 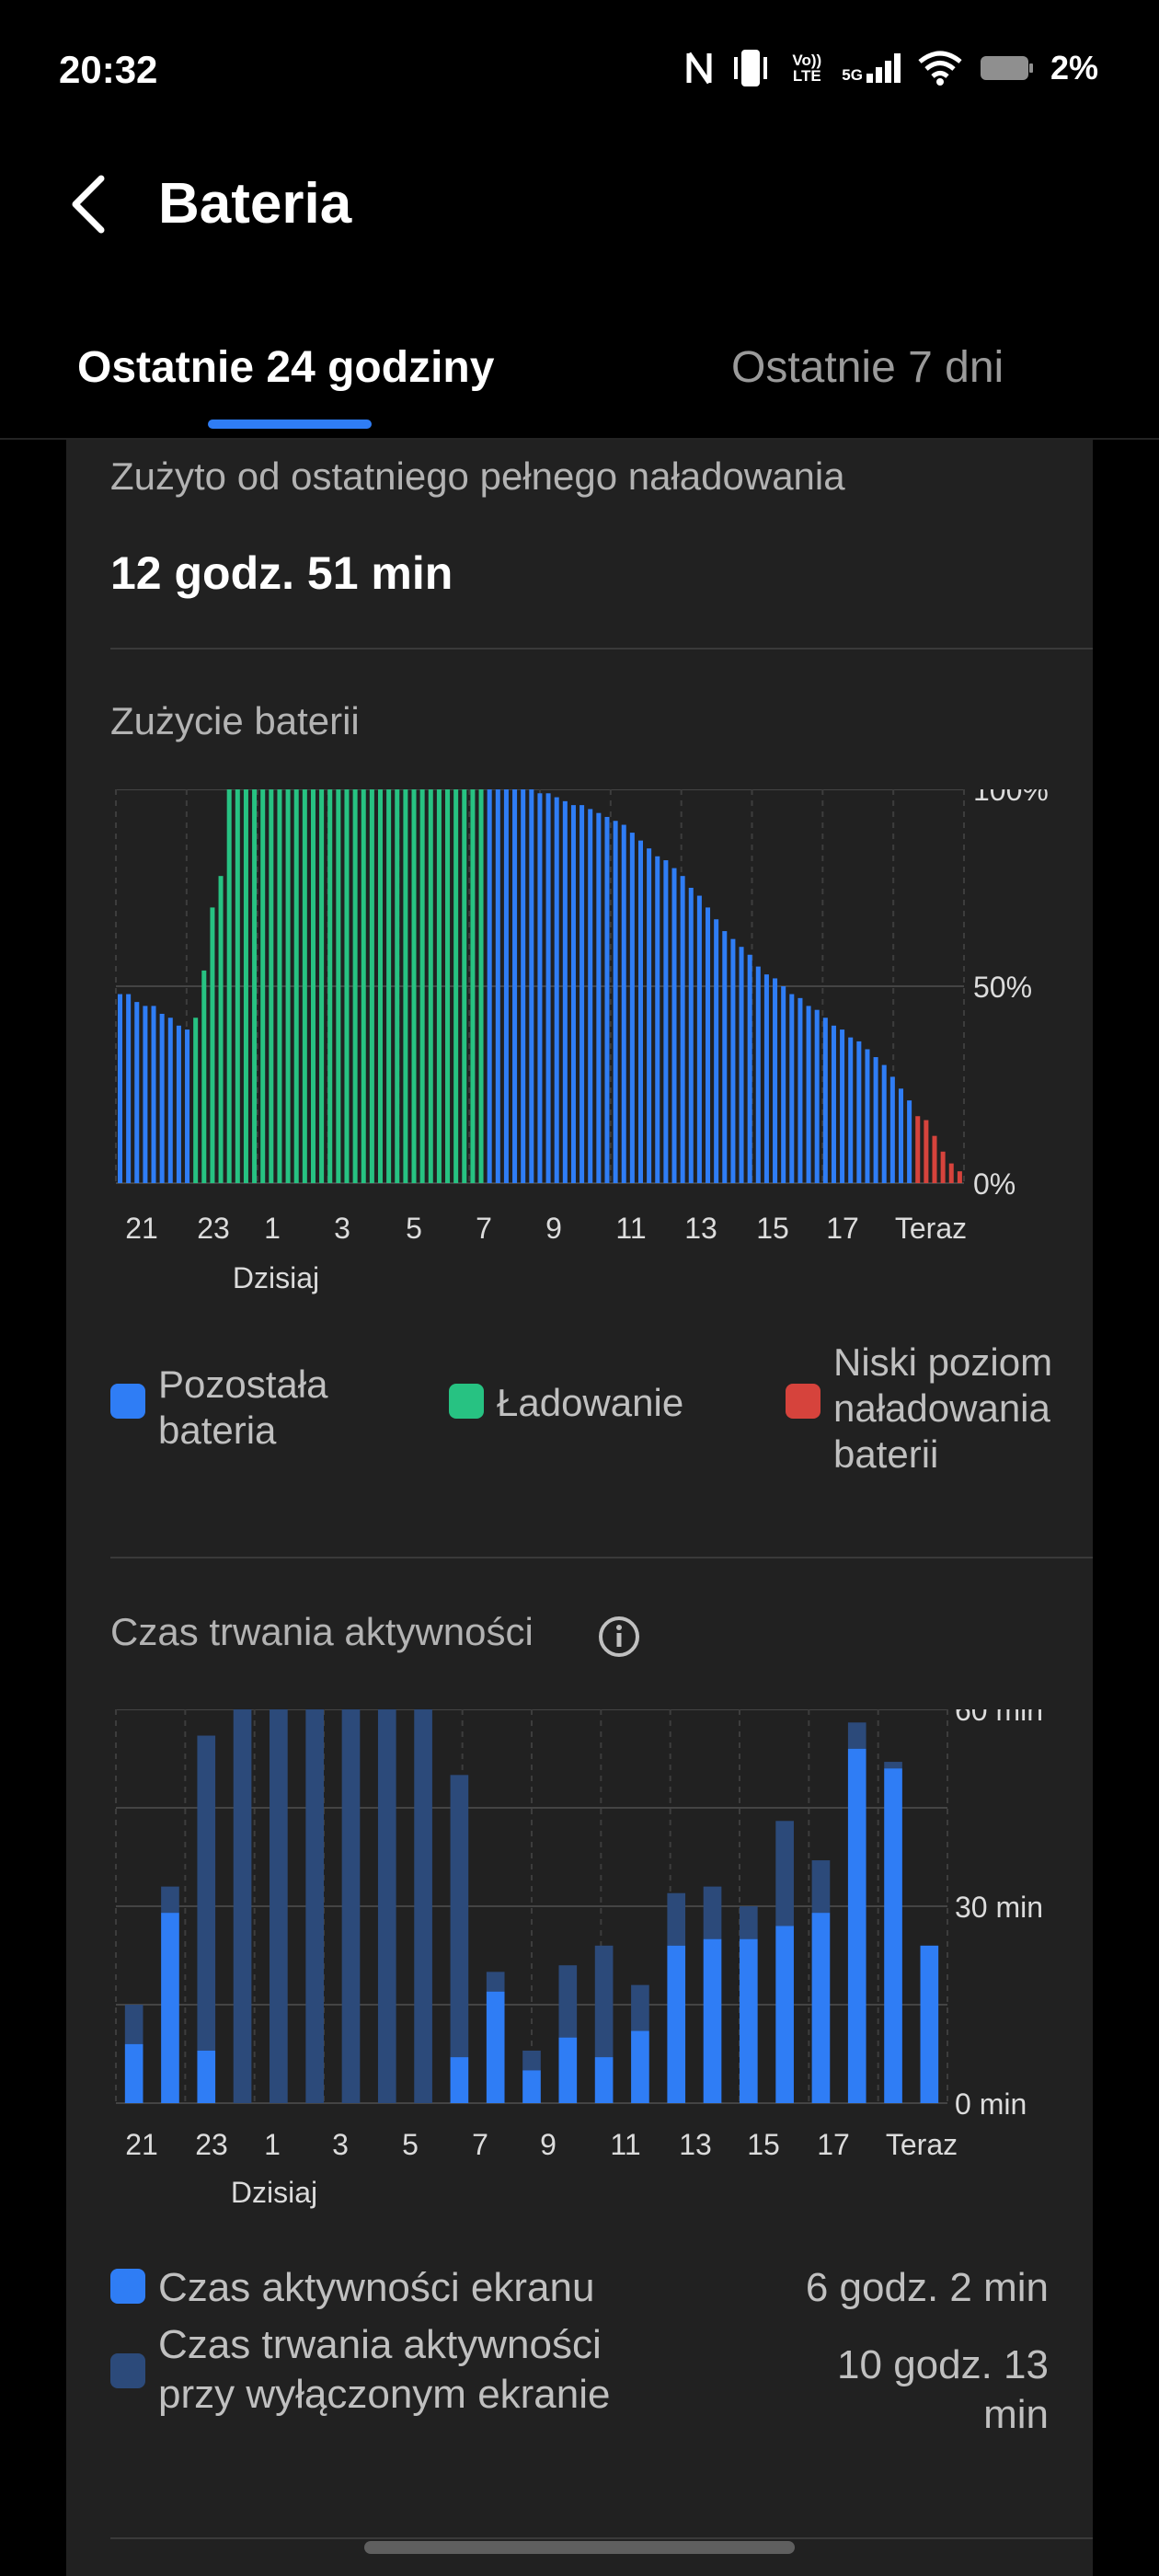 What do you see at coordinates (999, 1718) in the screenshot?
I see `y-tick-label: 60 min` at bounding box center [999, 1718].